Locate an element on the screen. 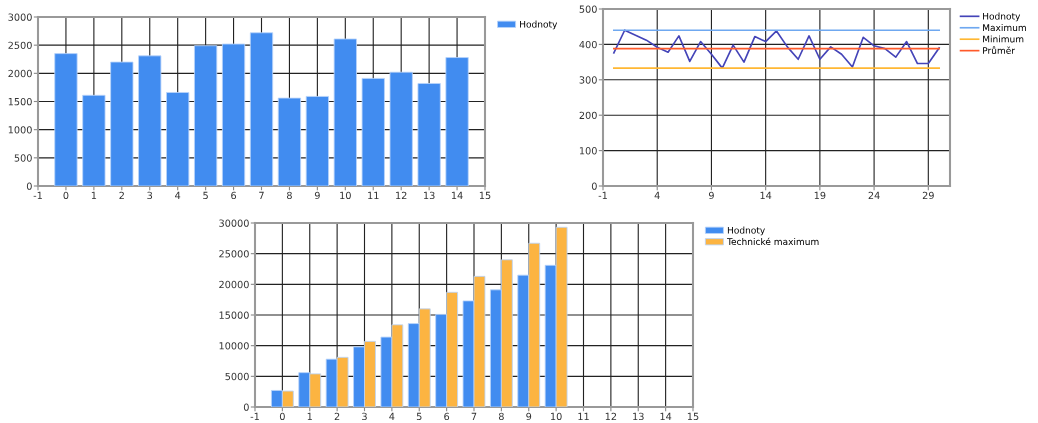 The width and height of the screenshot is (1038, 423). y-tick-label: 5000 is located at coordinates (237, 376).